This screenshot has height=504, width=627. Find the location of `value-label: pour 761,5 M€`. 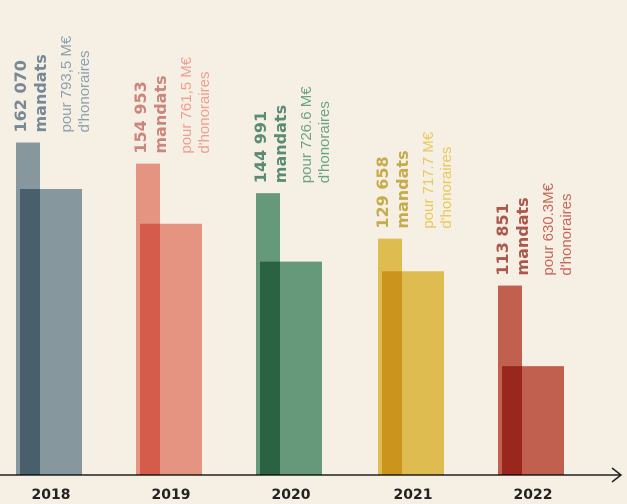

value-label: pour 761,5 M€ is located at coordinates (186, 104).